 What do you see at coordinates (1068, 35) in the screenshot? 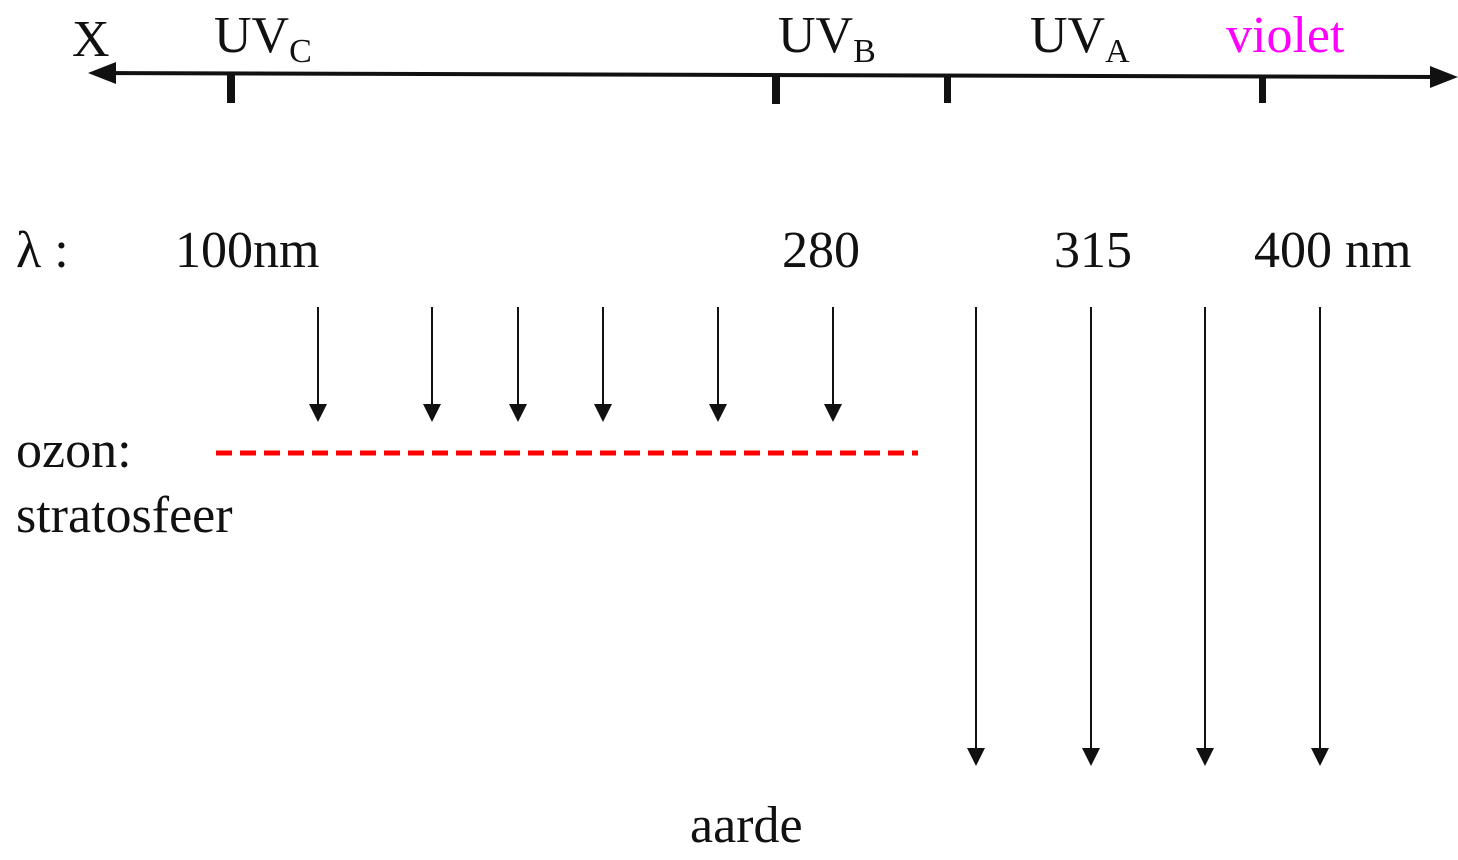
I see `uva-label-main: UV` at bounding box center [1068, 35].